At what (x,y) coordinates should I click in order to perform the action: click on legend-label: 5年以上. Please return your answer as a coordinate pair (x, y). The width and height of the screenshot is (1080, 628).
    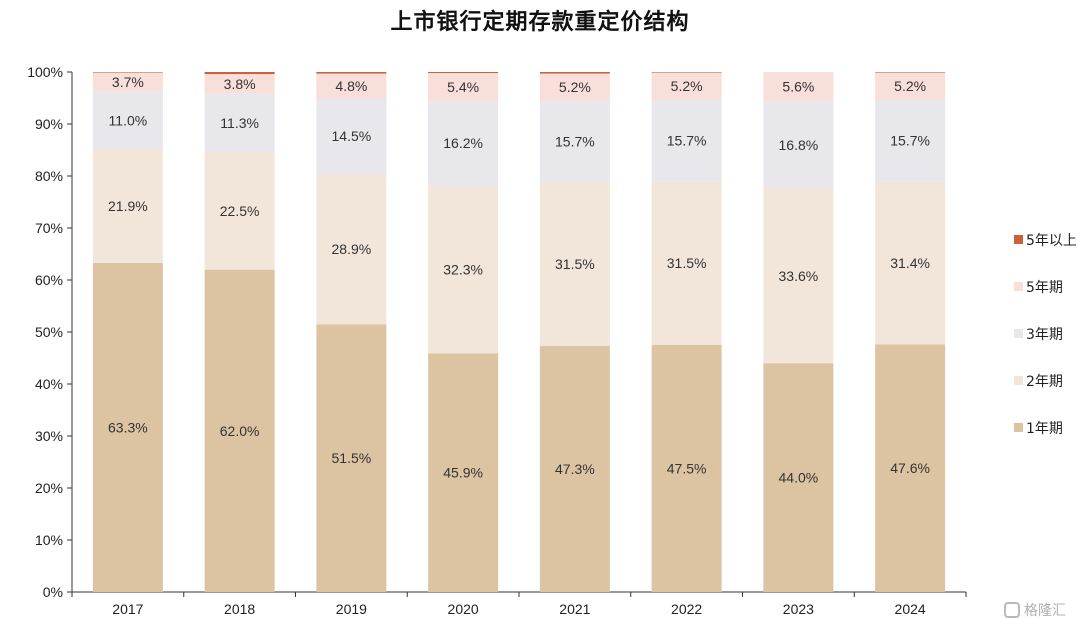
    Looking at the image, I should click on (1051, 241).